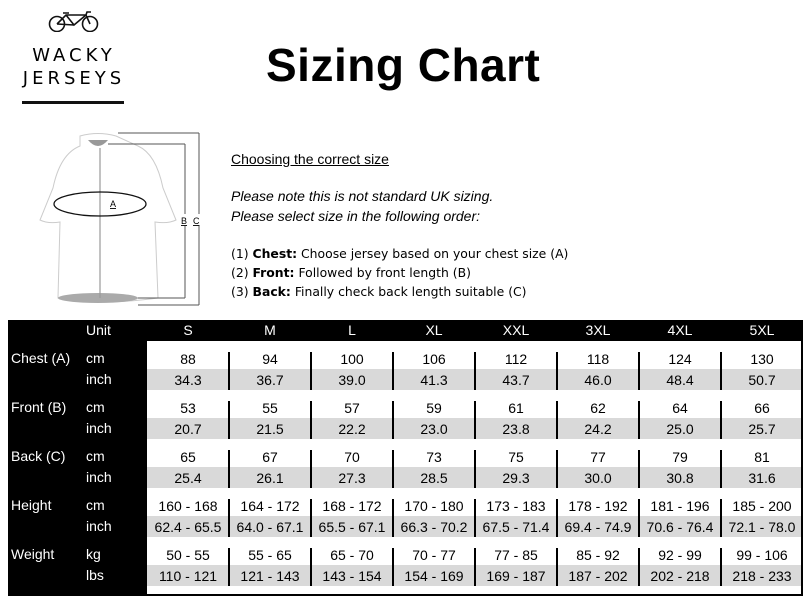  Describe the element at coordinates (516, 359) in the screenshot. I see `table-cell: 112` at that location.